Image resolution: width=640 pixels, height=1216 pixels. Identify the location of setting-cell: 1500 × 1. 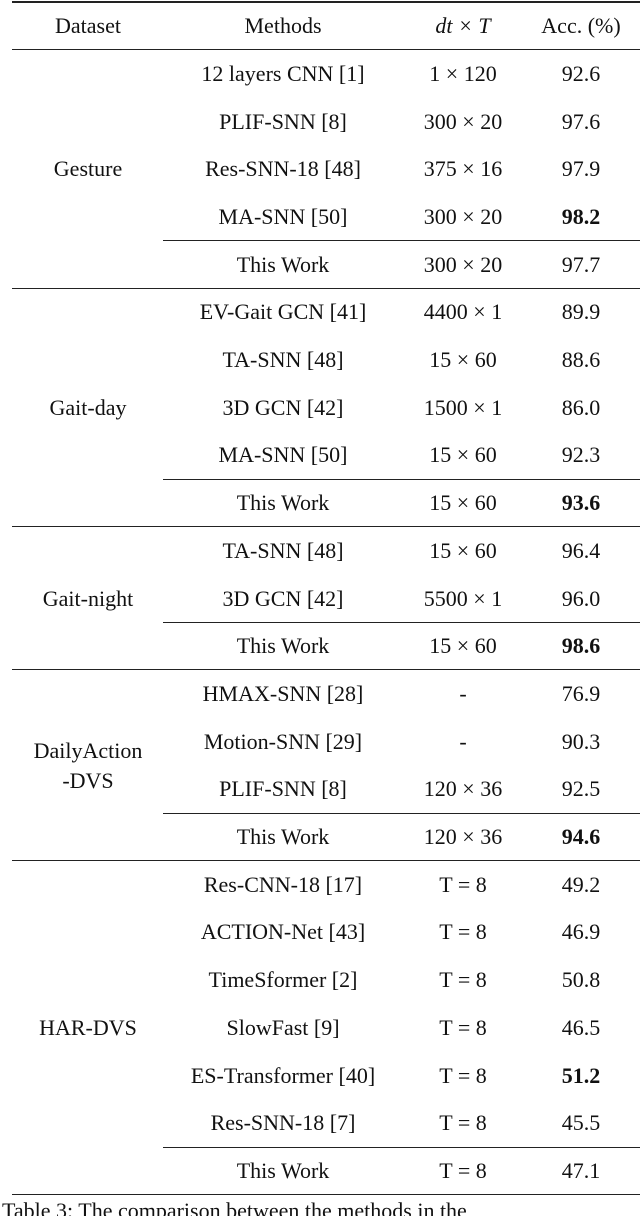
(463, 407).